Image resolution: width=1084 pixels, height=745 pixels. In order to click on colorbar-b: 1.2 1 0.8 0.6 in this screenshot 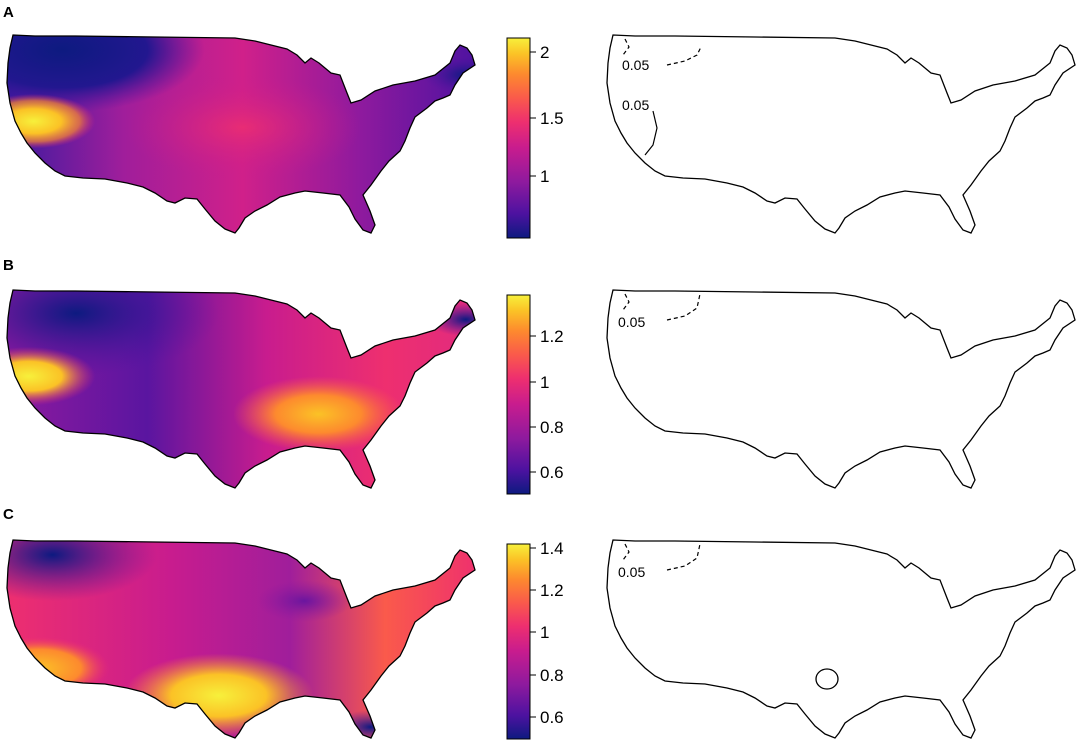, I will do `click(535, 394)`.